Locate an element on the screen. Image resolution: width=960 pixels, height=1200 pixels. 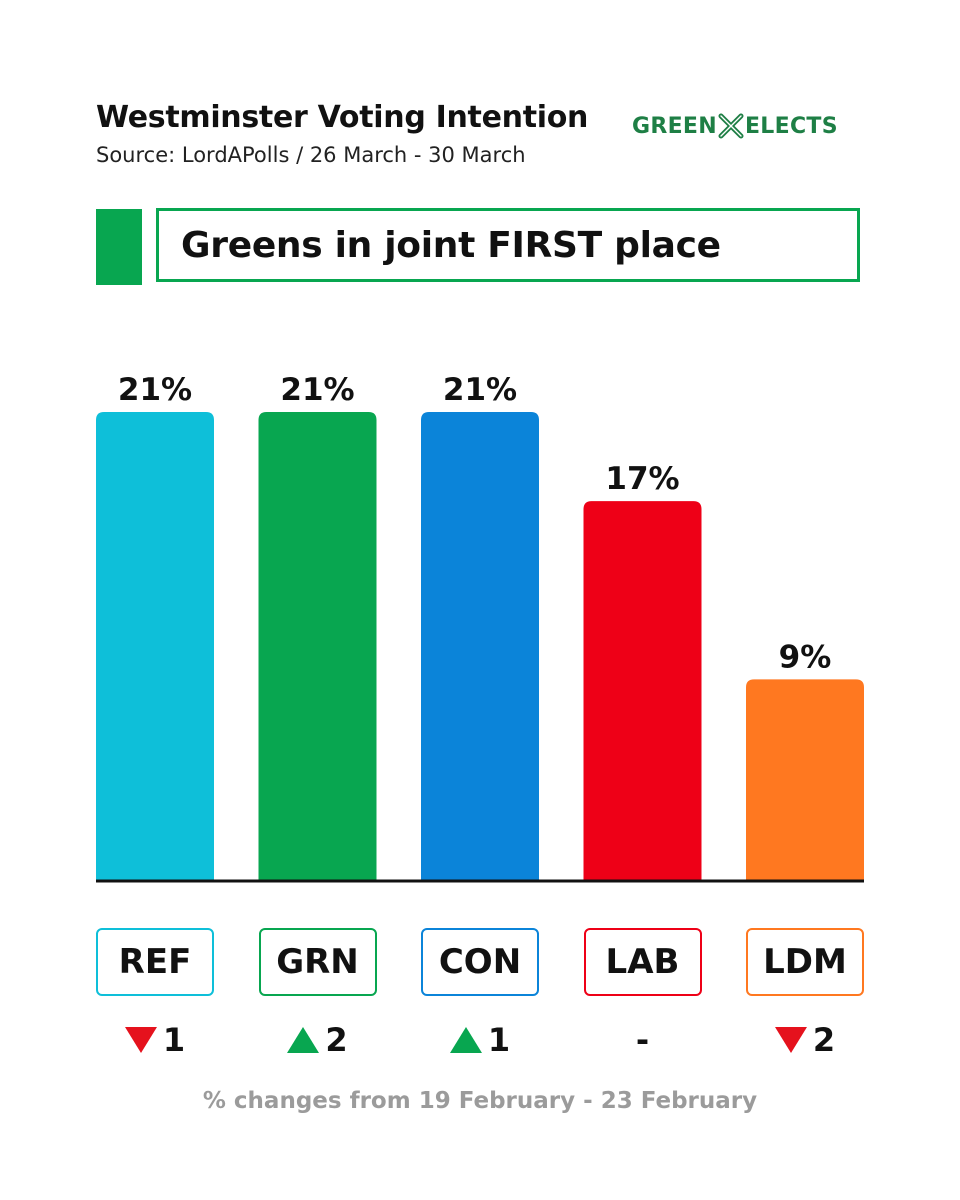
change-con: 1 is located at coordinates (480, 1040).